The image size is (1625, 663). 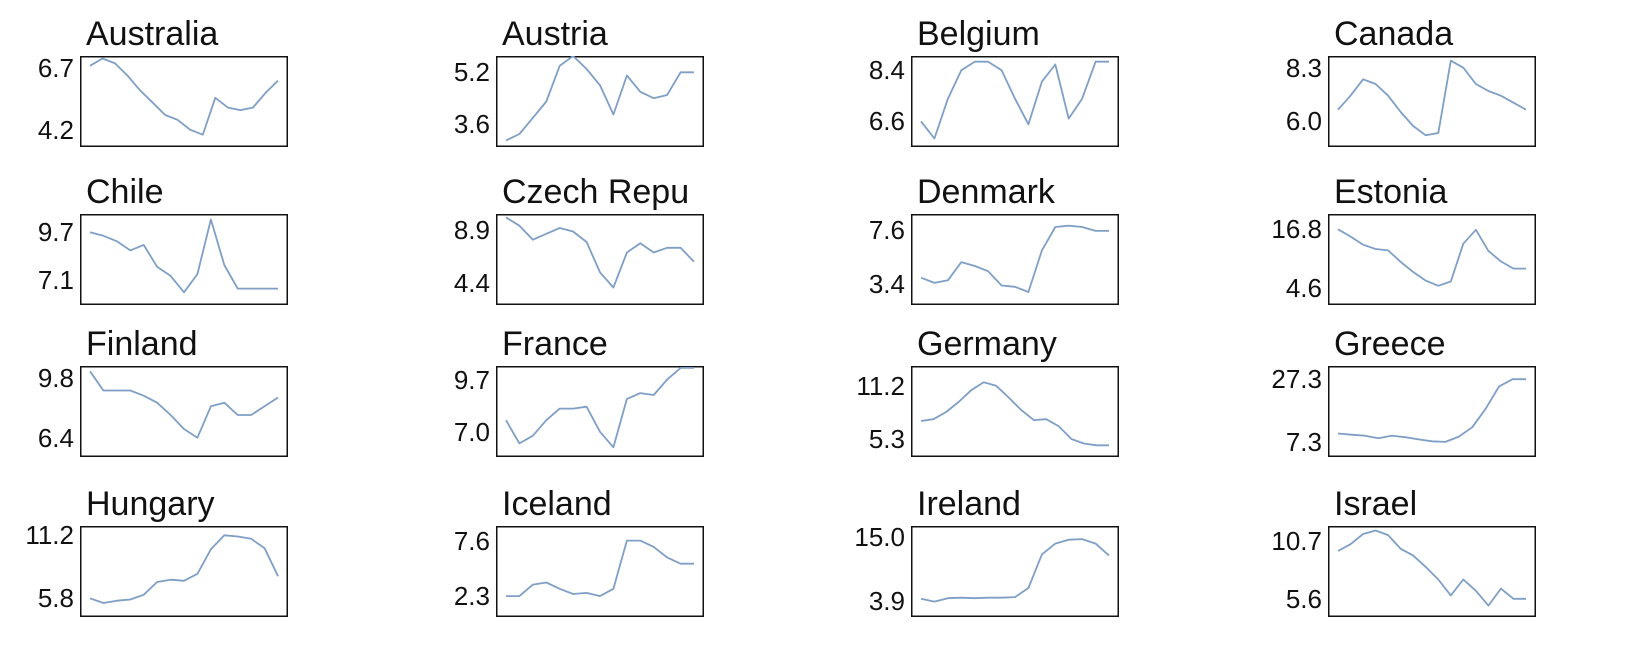 I want to click on y-tick-label: 4.4, so click(x=471, y=282).